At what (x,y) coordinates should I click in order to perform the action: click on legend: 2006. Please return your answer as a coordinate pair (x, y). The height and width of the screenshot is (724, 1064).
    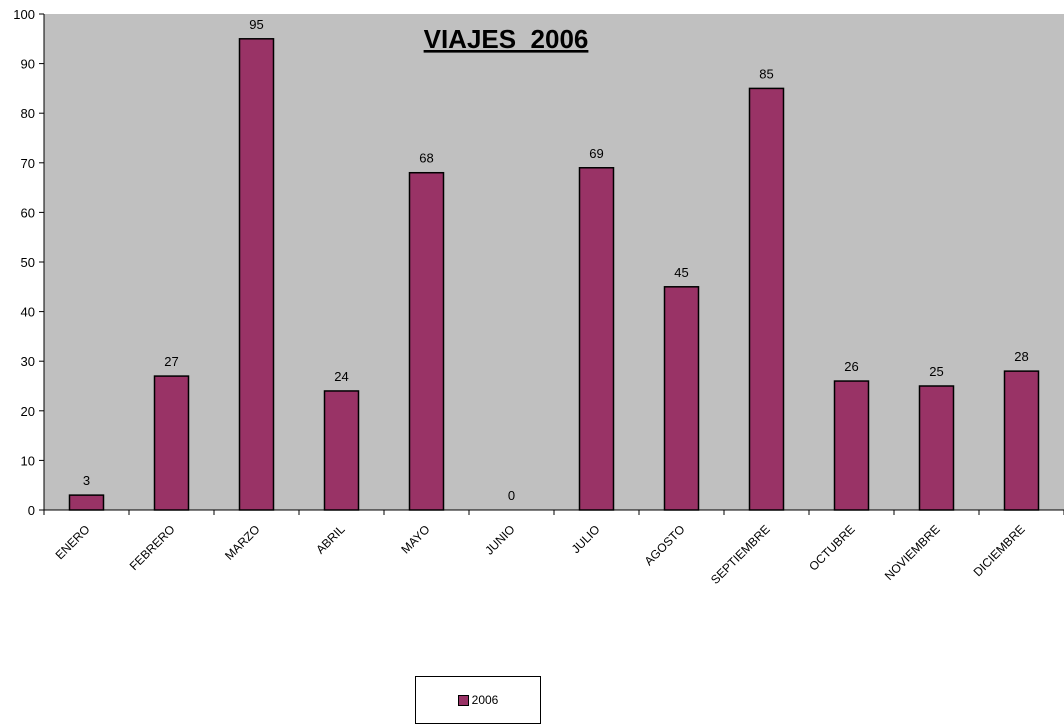
    Looking at the image, I should click on (478, 700).